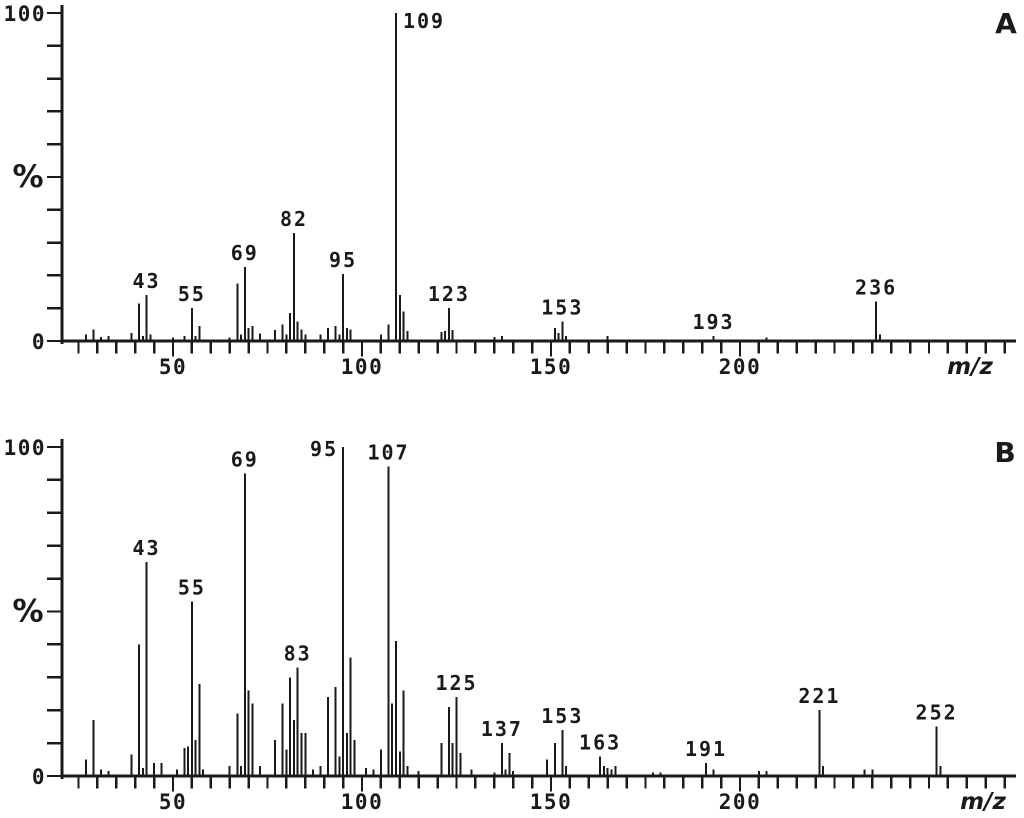 Image resolution: width=1024 pixels, height=818 pixels. I want to click on y-axis, so click(62, 609).